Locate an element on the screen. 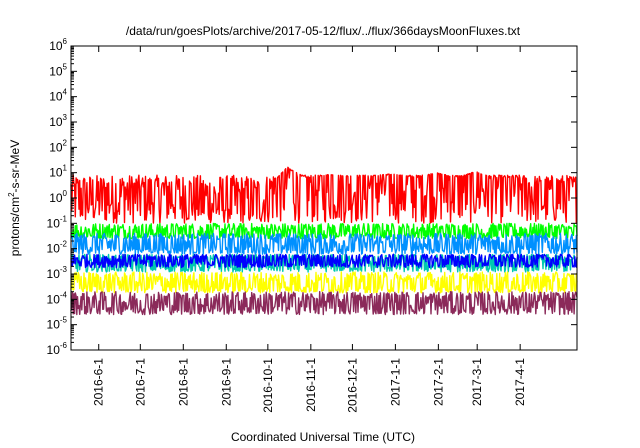 The width and height of the screenshot is (640, 448). y-tick-exponent: 6 is located at coordinates (65, 41).